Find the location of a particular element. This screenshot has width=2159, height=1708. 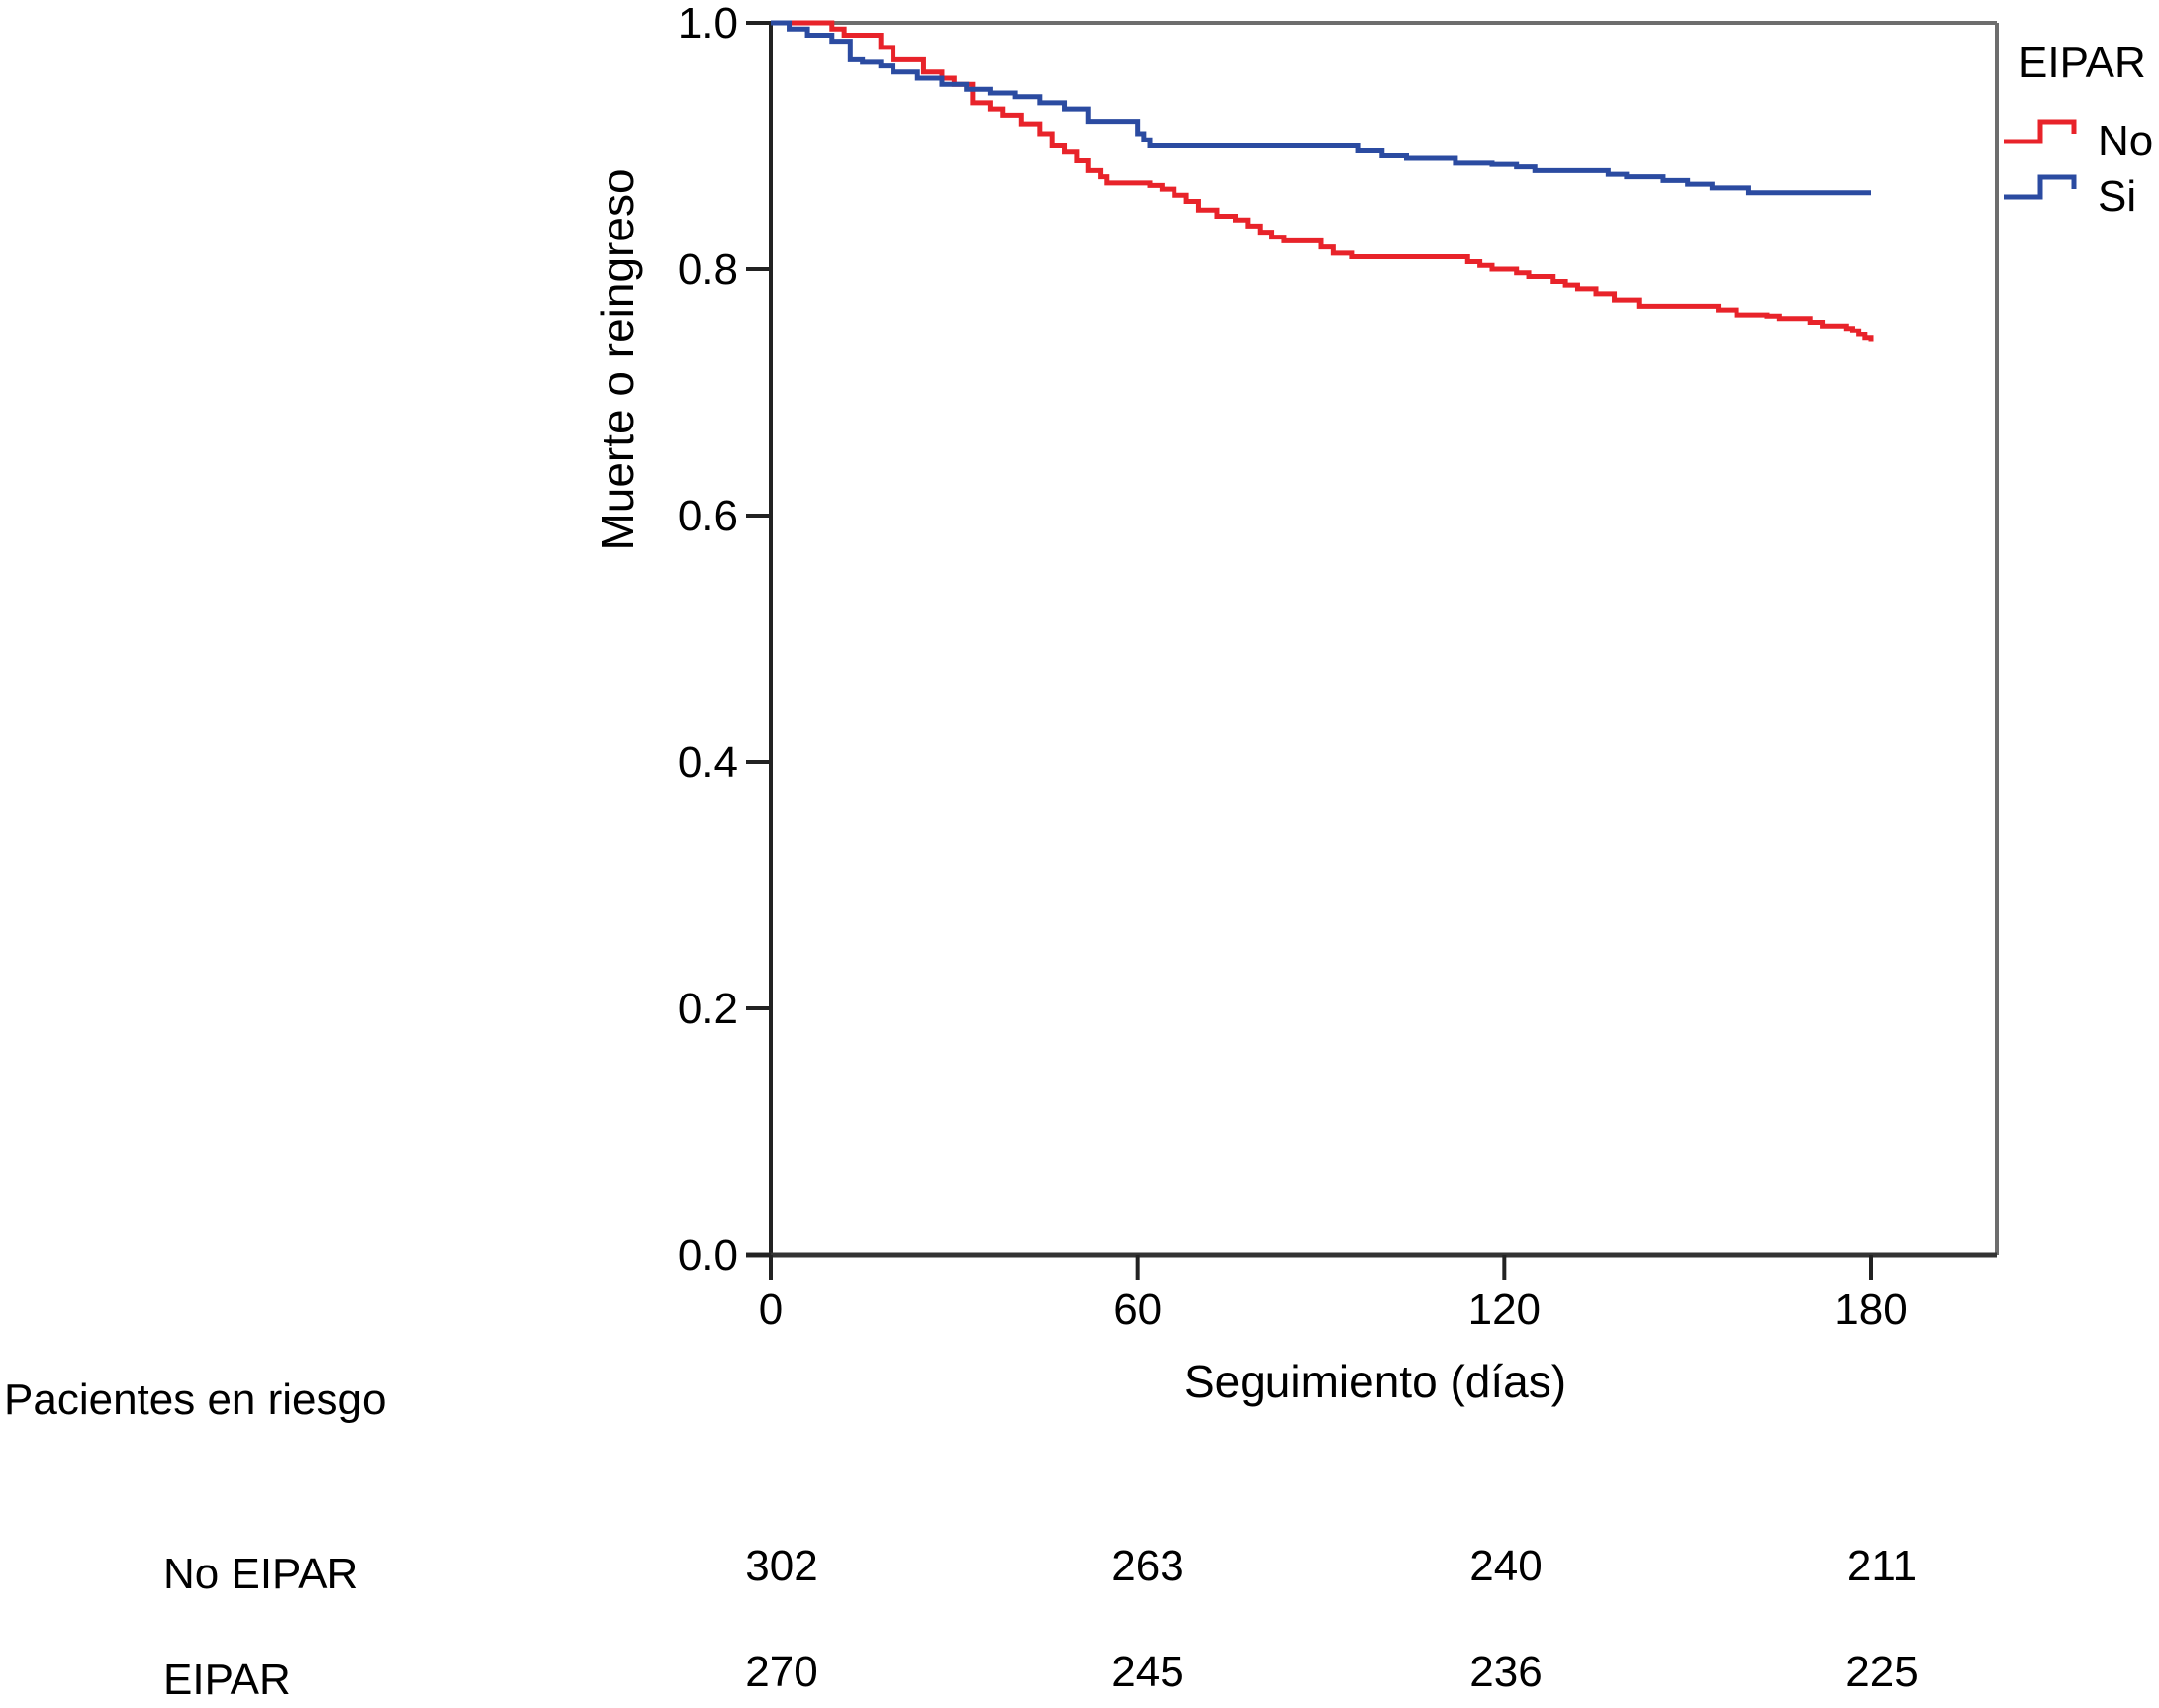

y-tick-label: 0.0 is located at coordinates (708, 1255).